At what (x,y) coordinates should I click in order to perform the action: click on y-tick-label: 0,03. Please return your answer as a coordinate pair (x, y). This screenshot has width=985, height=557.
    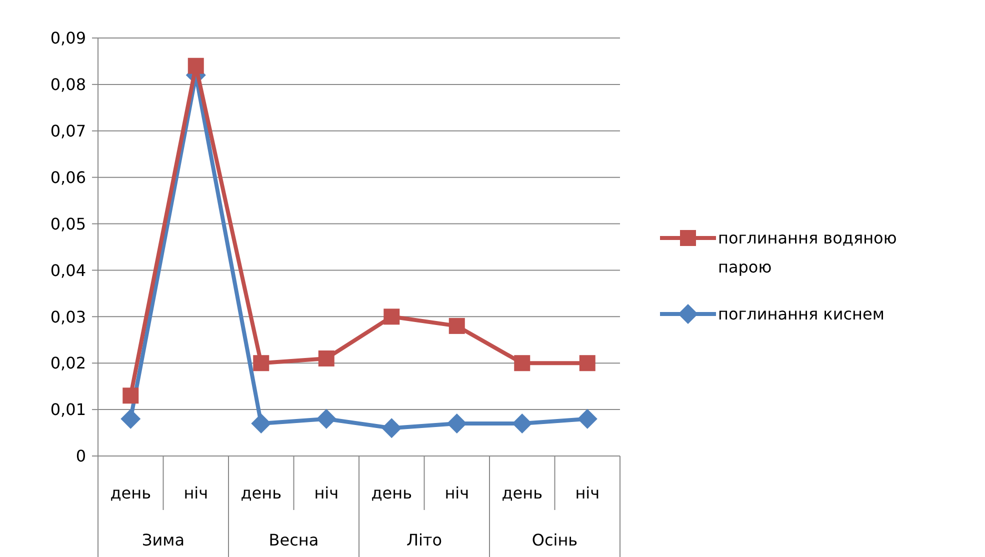
    Looking at the image, I should click on (68, 316).